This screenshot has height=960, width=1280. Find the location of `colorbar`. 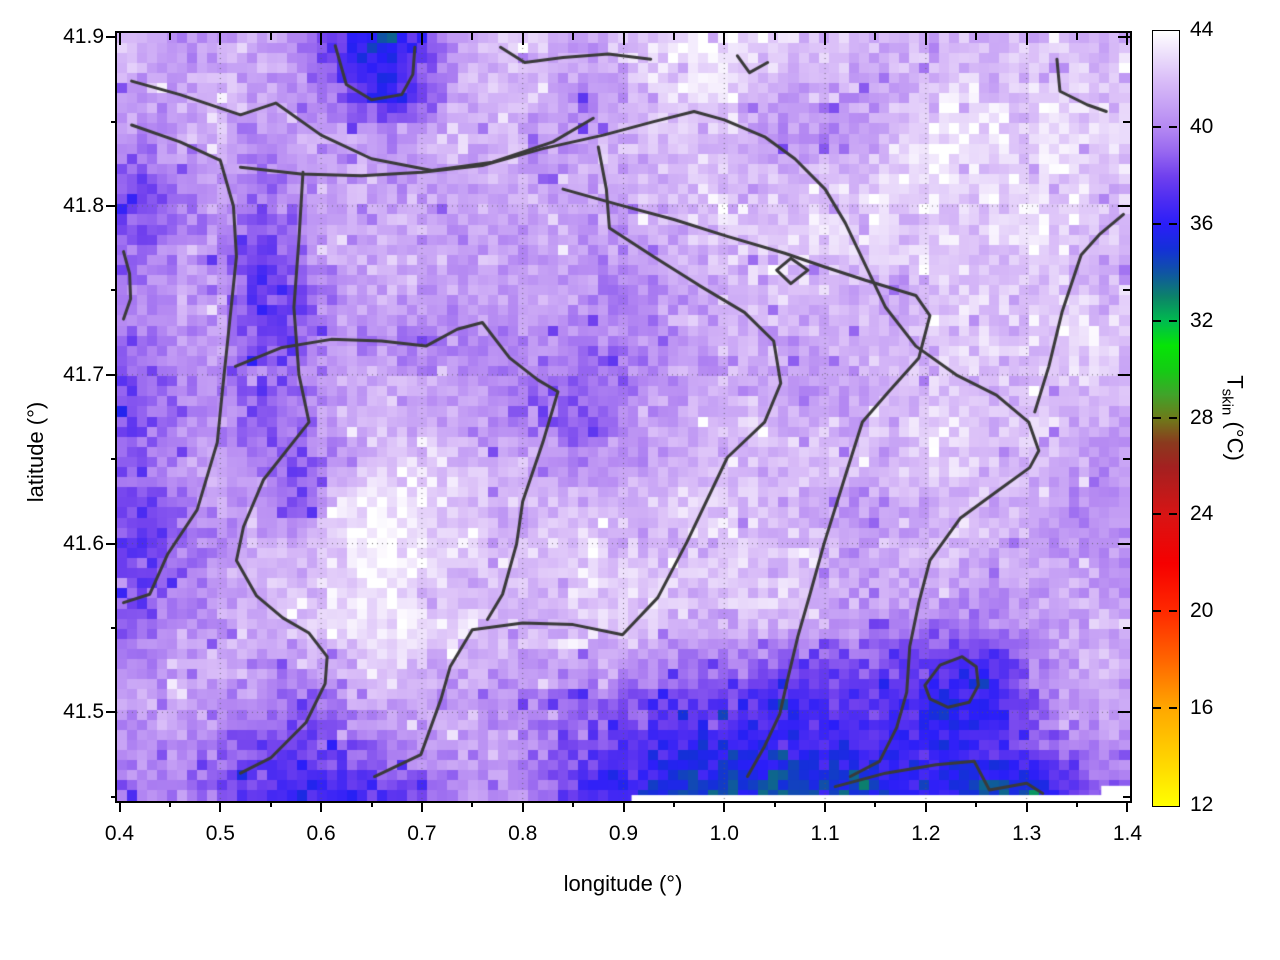

colorbar is located at coordinates (1166, 418).